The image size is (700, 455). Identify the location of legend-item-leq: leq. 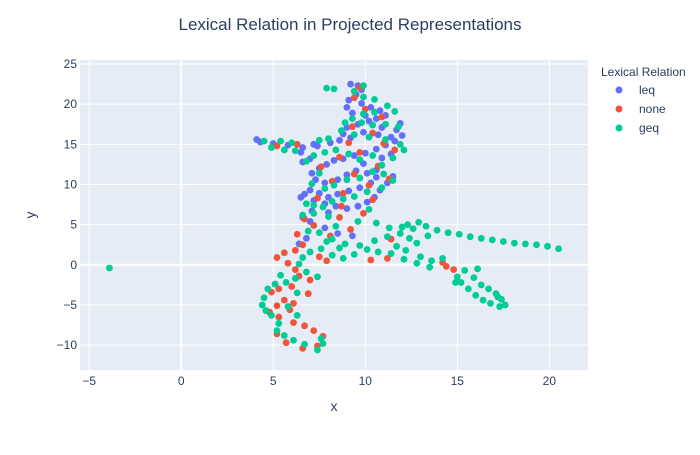
(635, 90).